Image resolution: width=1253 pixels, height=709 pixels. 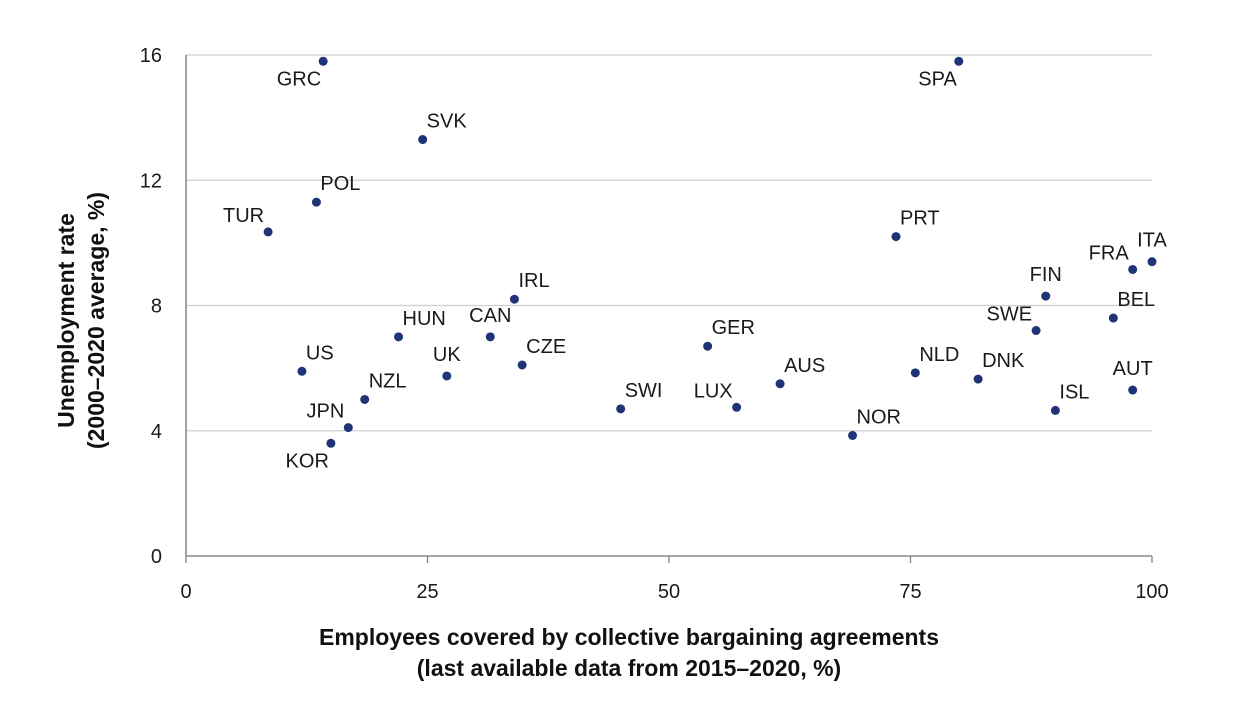 I want to click on point-aut, so click(x=1133, y=390).